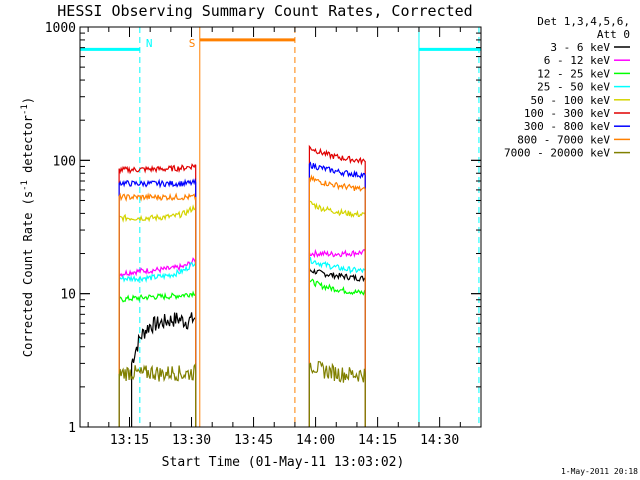 The image size is (640, 480). Describe the element at coordinates (242, 393) in the screenshot. I see `series-7000-20000-keV-kev` at that location.